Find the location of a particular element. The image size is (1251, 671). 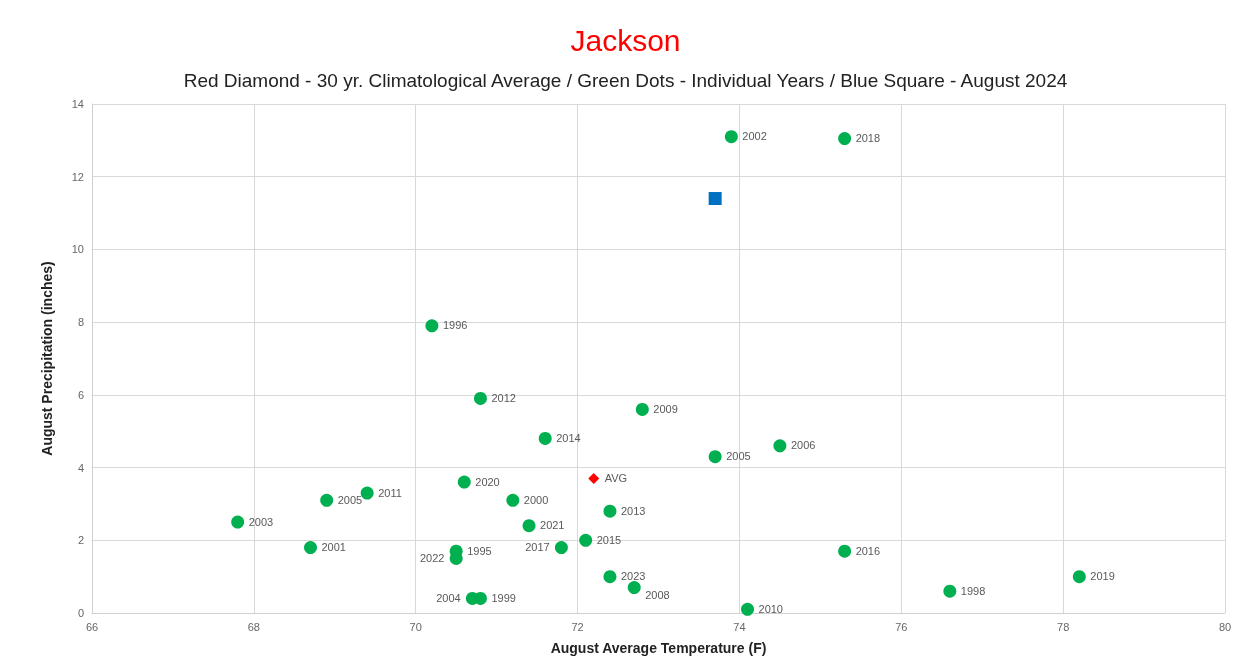

annotation: 2008 is located at coordinates (657, 595).